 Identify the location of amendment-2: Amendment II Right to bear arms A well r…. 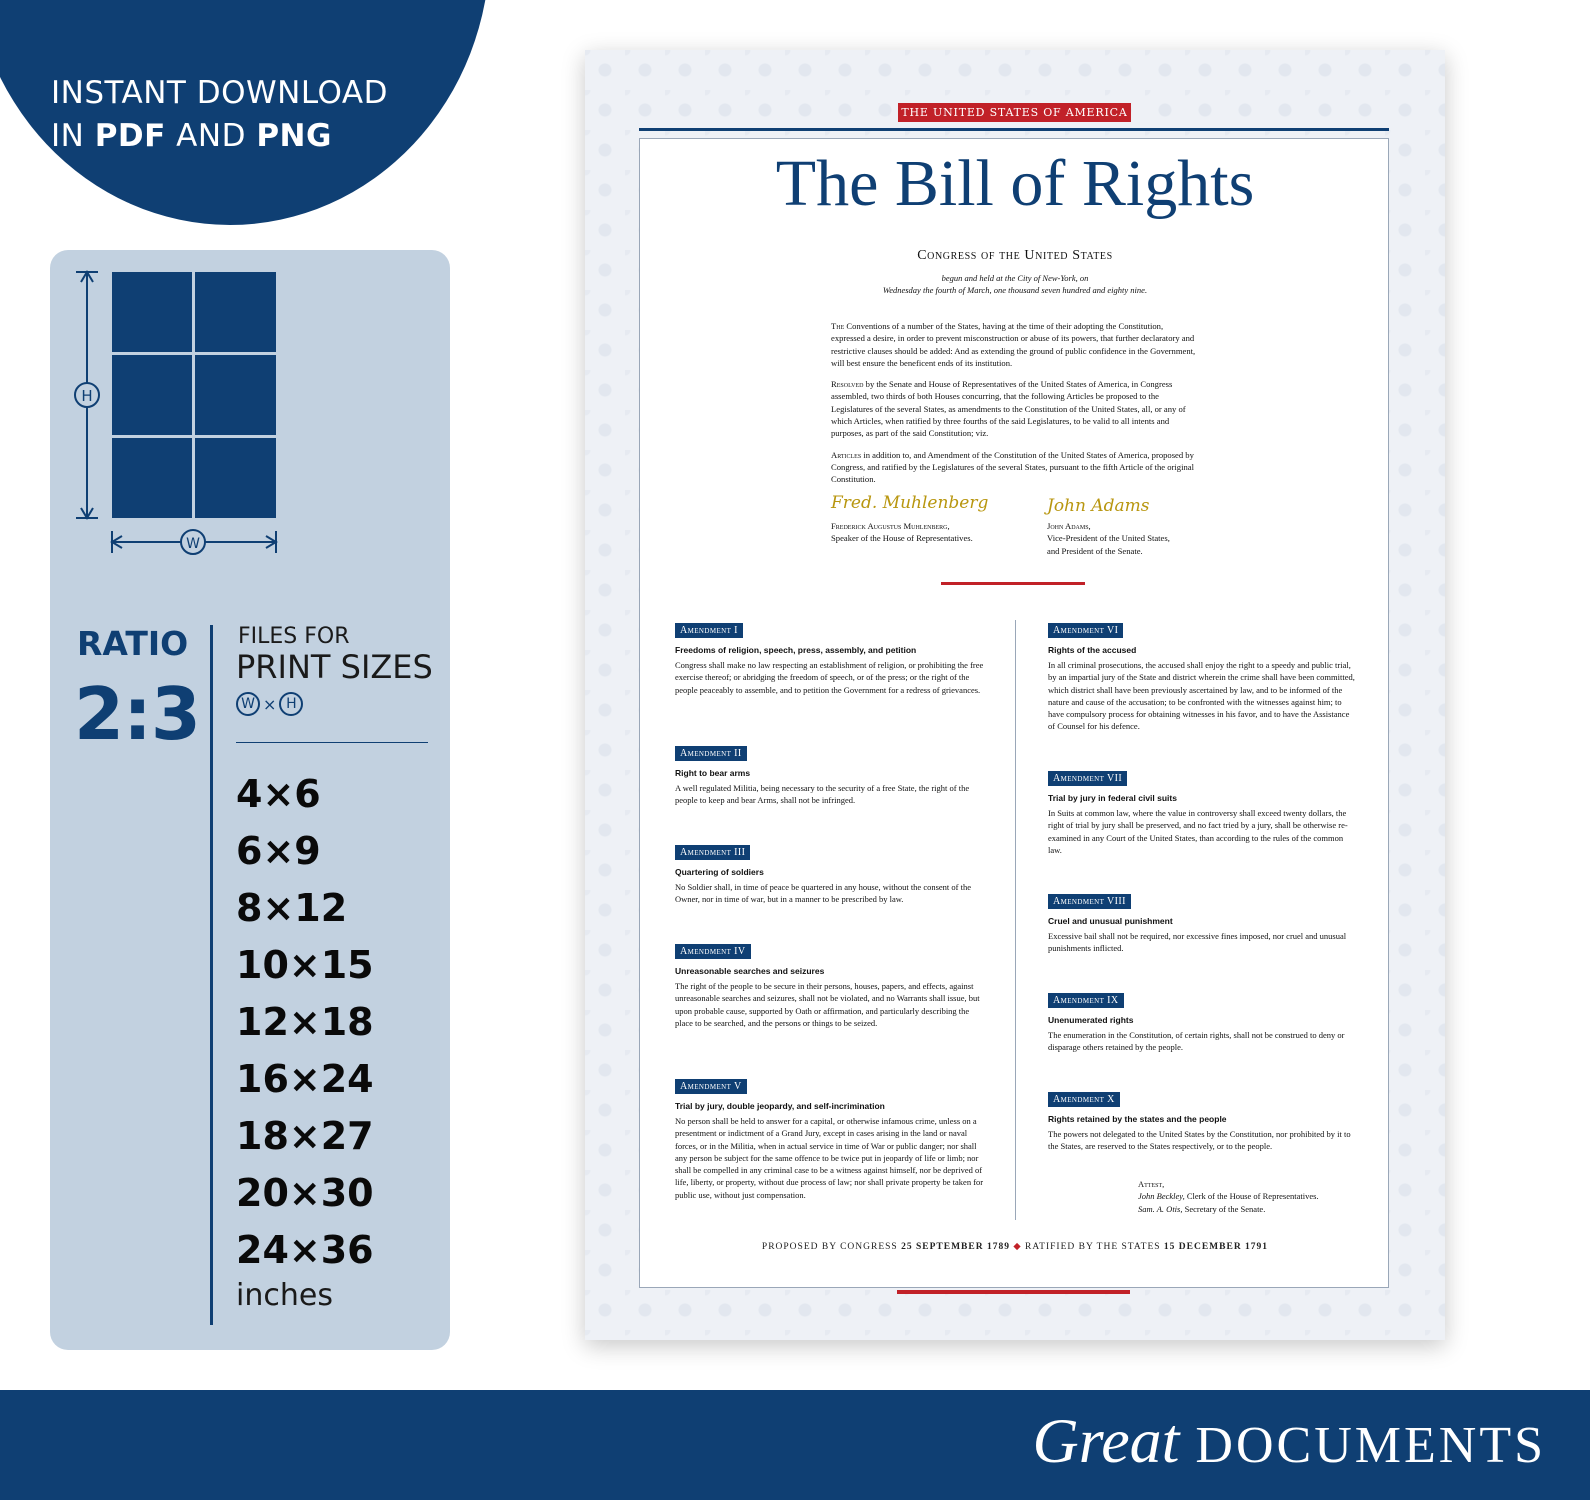
(830, 775).